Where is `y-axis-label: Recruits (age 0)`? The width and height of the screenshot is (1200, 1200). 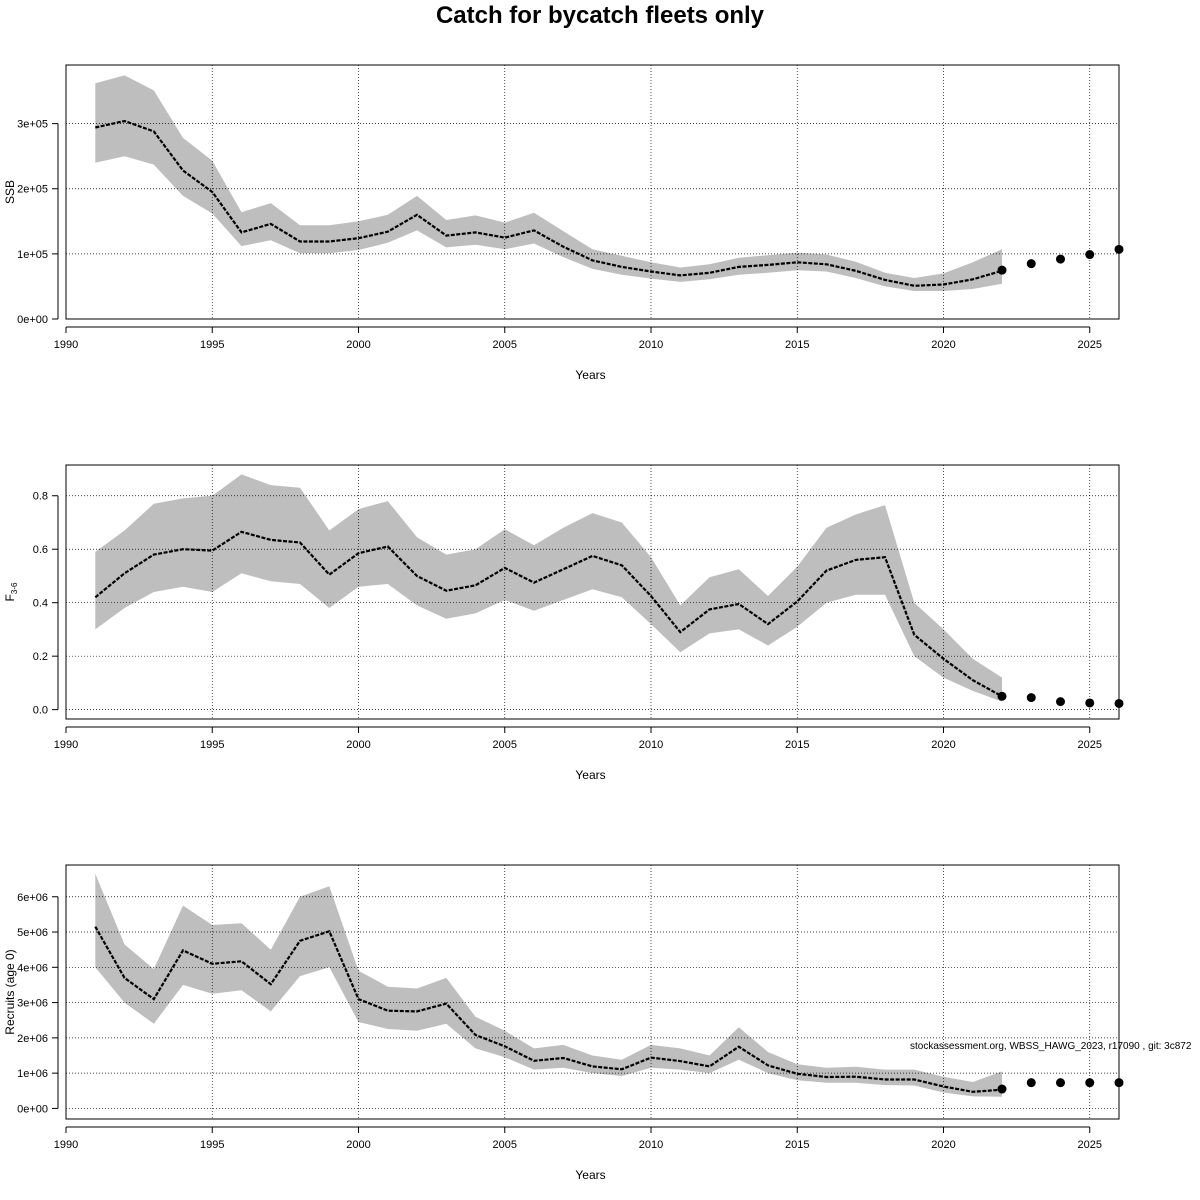
y-axis-label: Recruits (age 0) is located at coordinates (10, 991).